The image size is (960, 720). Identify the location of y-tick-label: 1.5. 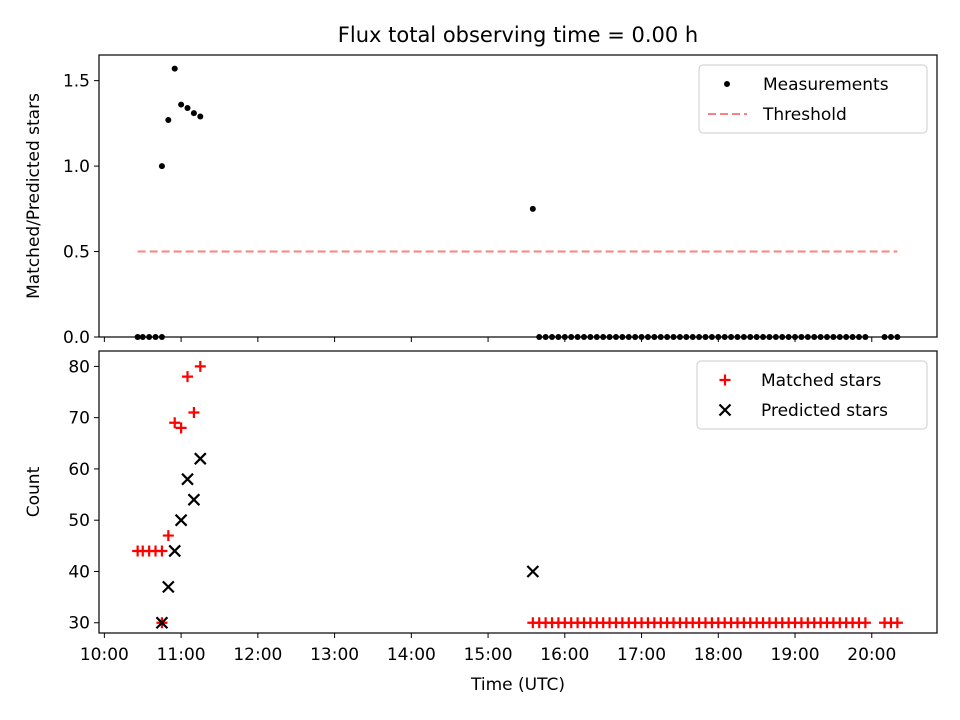
(76, 82).